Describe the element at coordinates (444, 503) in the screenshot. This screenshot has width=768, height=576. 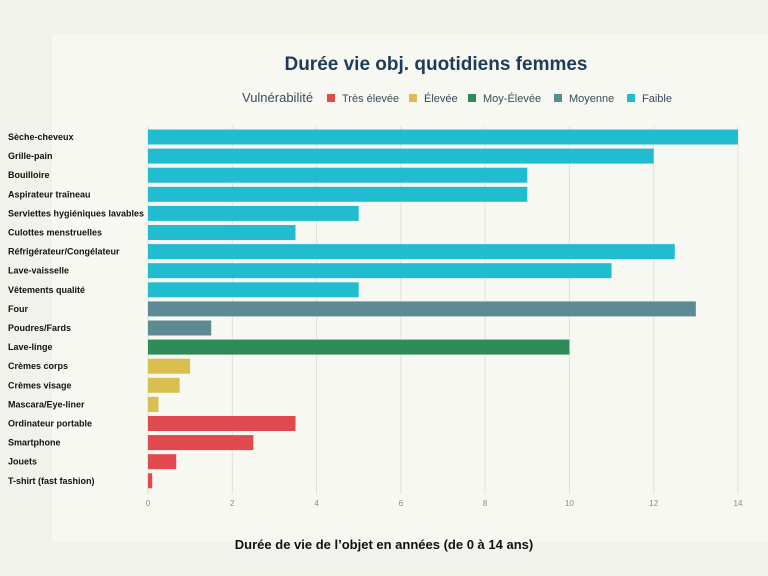
I see `x-tick-labels: 0 2 4 6 8 10 12 14` at that location.